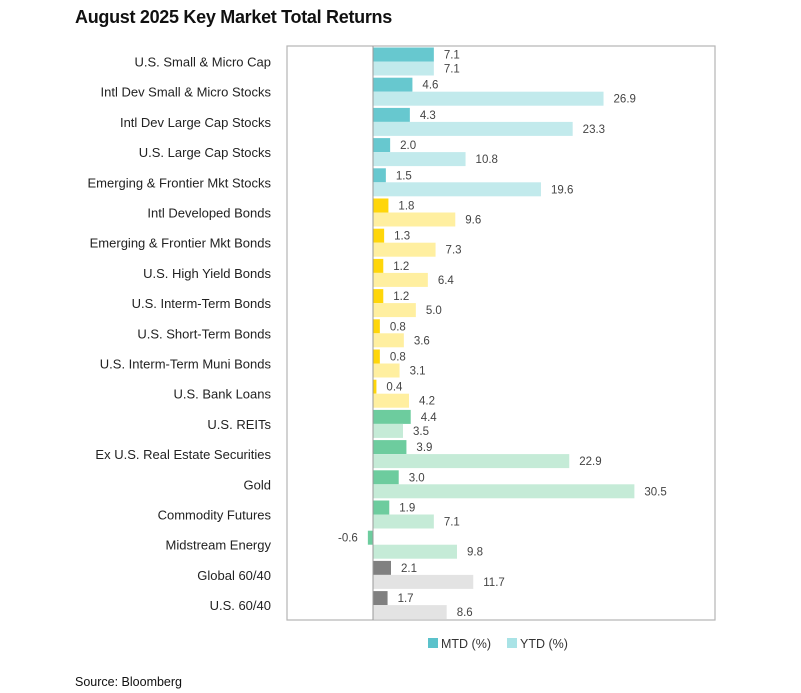 This screenshot has height=693, width=801. I want to click on ytd-data-label: 22.9, so click(590, 462).